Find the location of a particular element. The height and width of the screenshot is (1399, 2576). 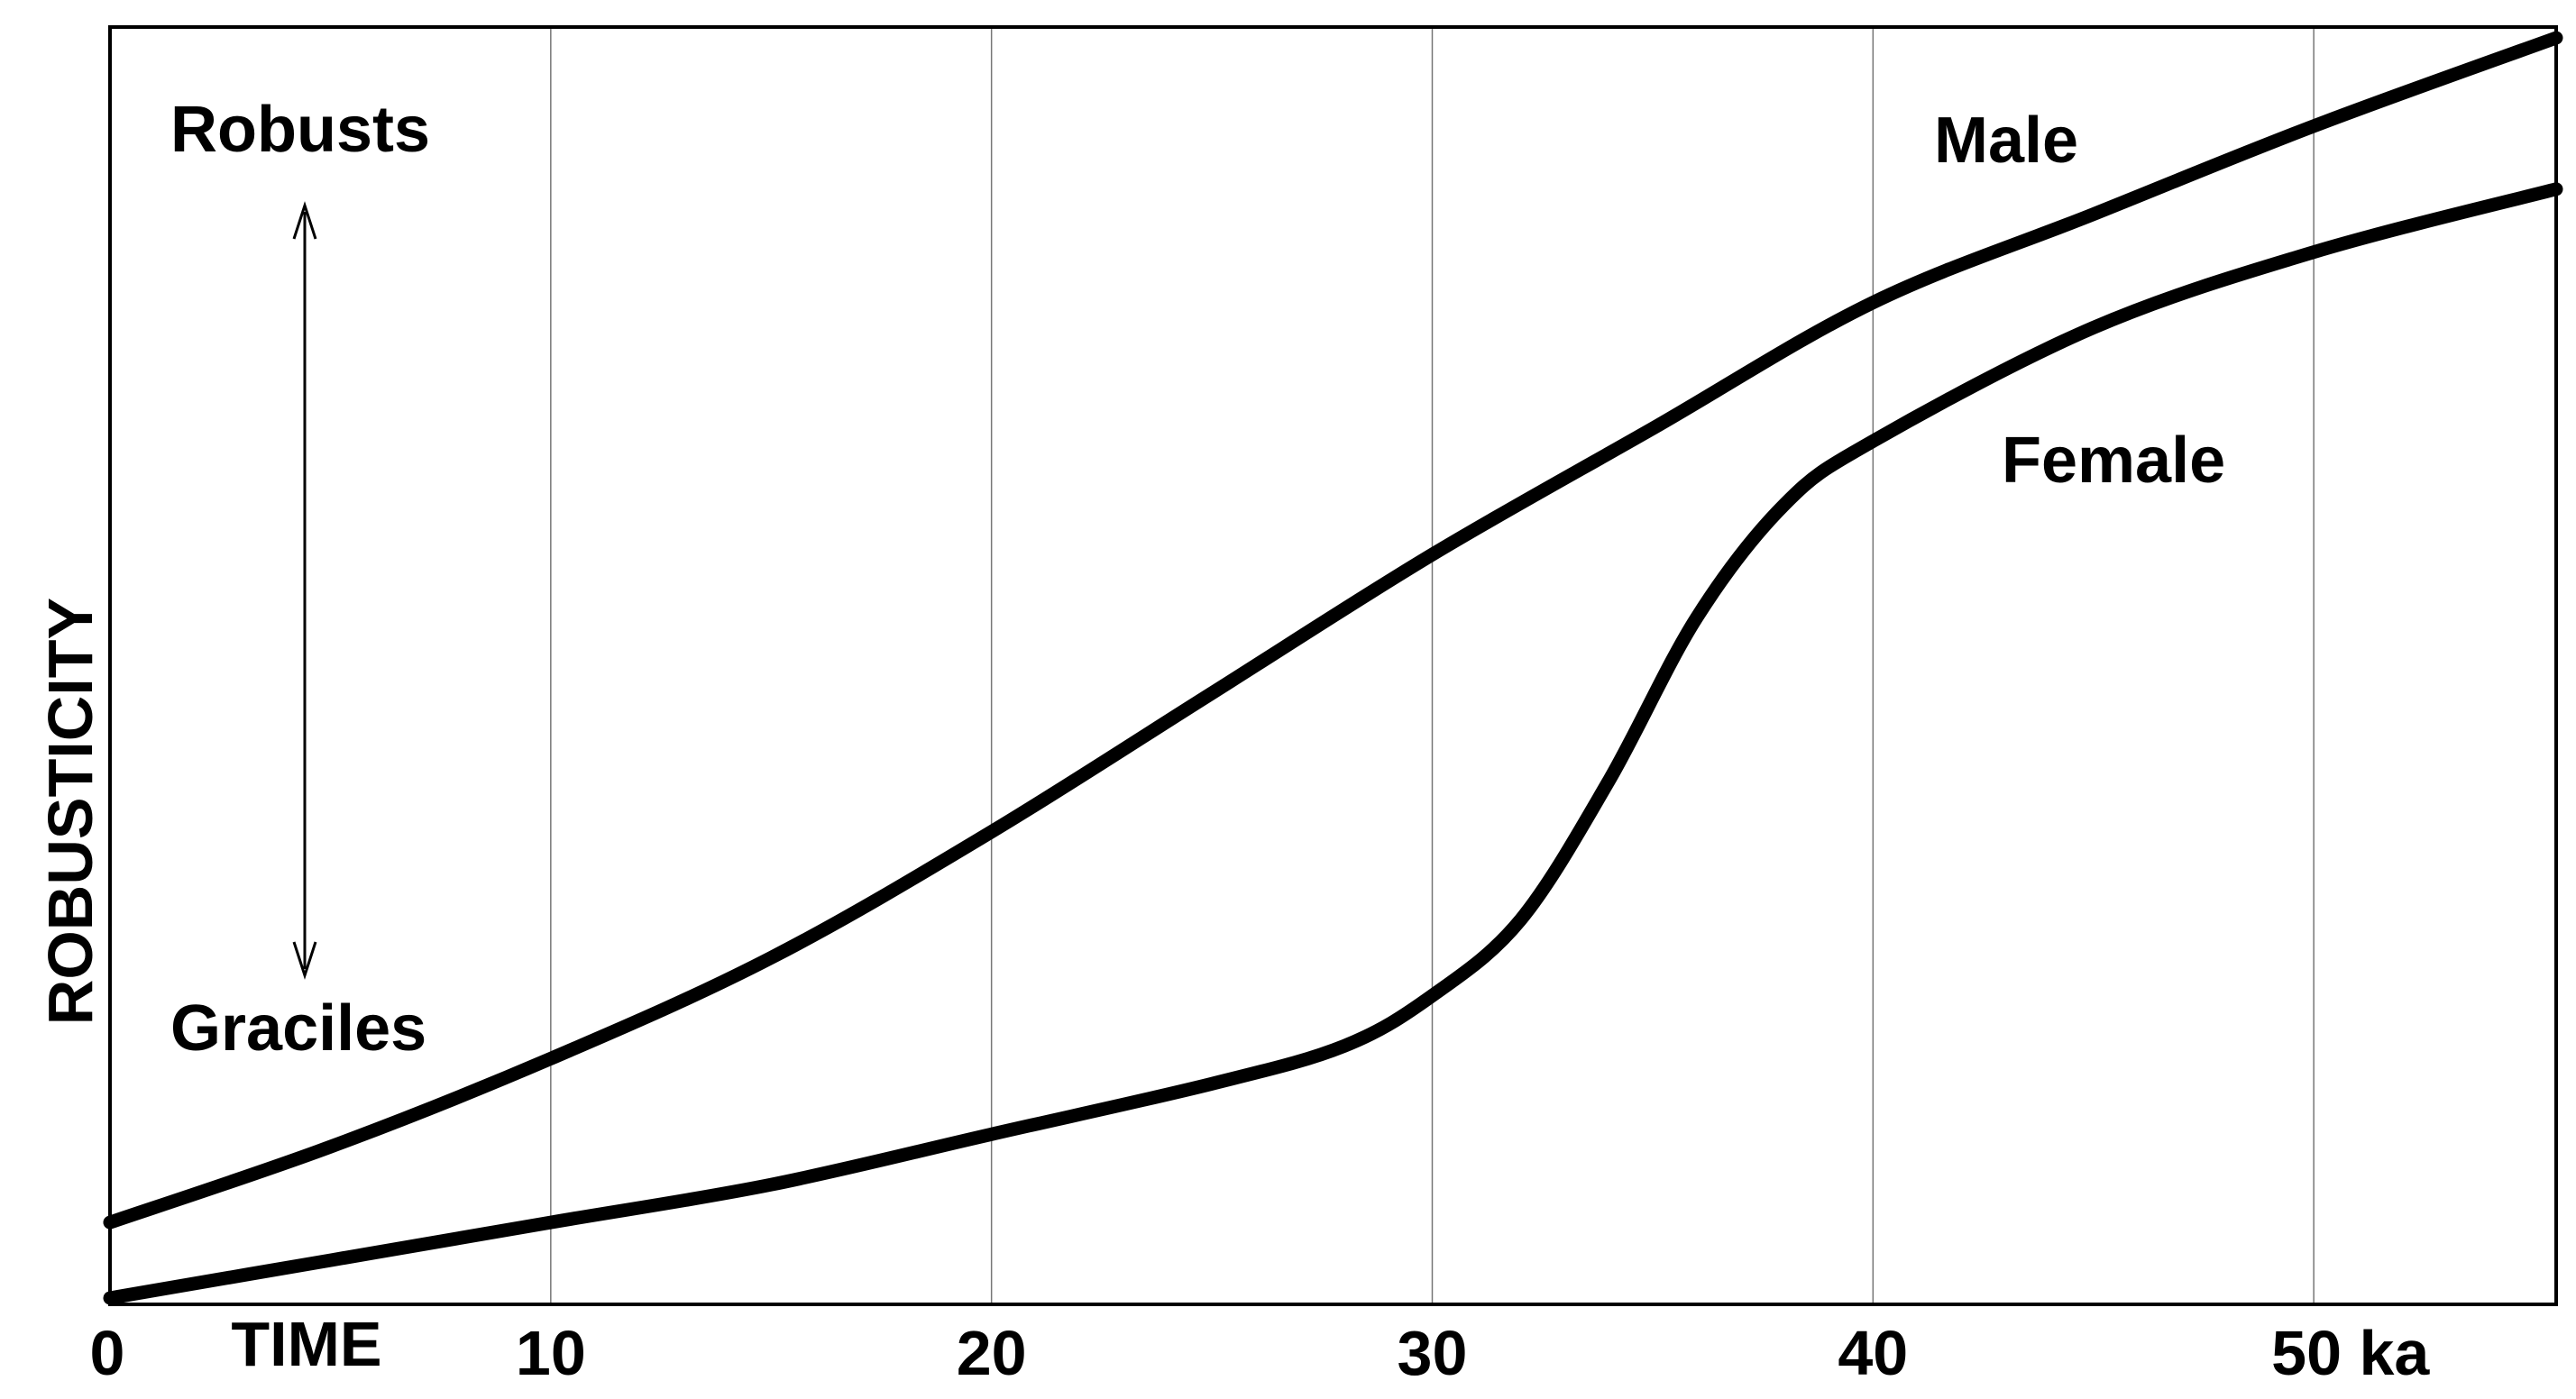

scale-arrow is located at coordinates (304, 590).